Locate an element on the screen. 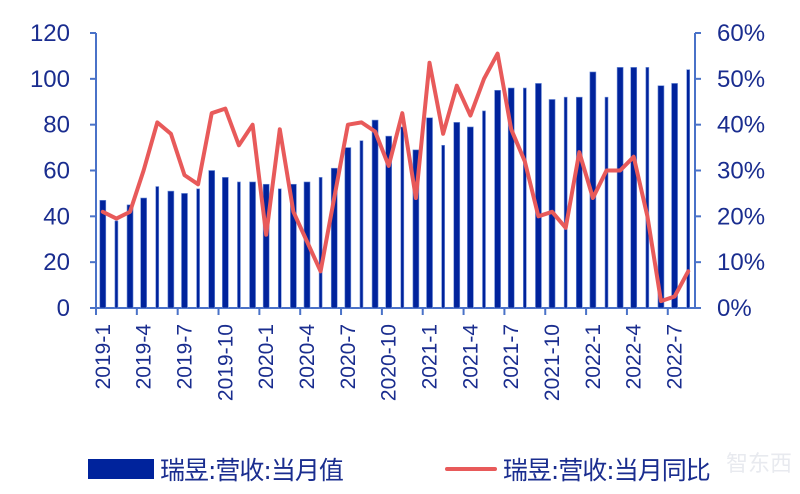  right-tick-label: 60% is located at coordinates (741, 33).